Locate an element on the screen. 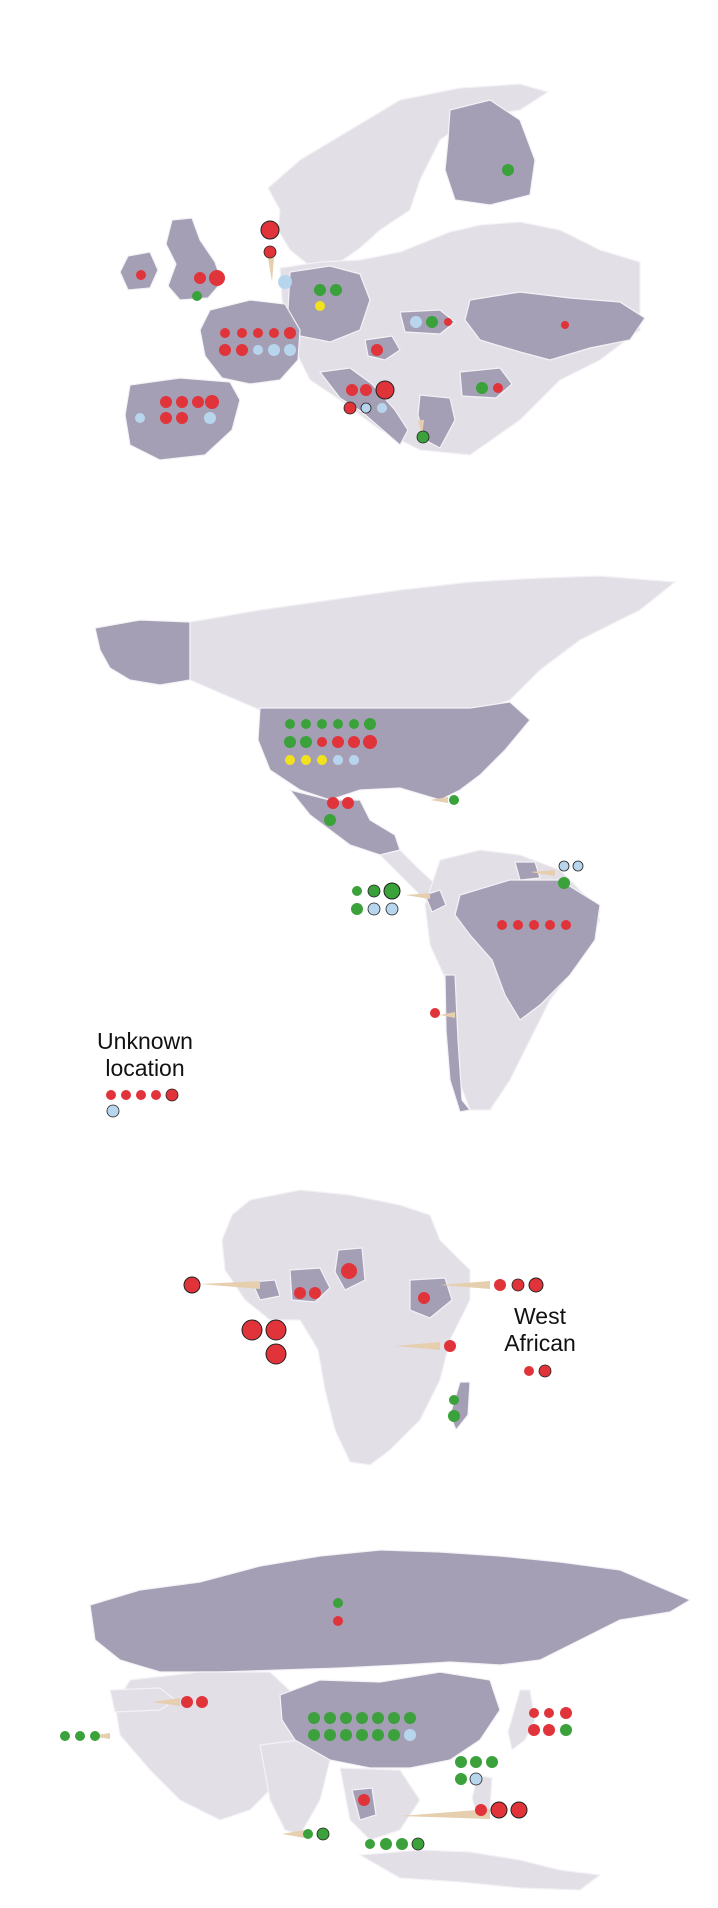  marker-green-hatched is located at coordinates (508, 170).